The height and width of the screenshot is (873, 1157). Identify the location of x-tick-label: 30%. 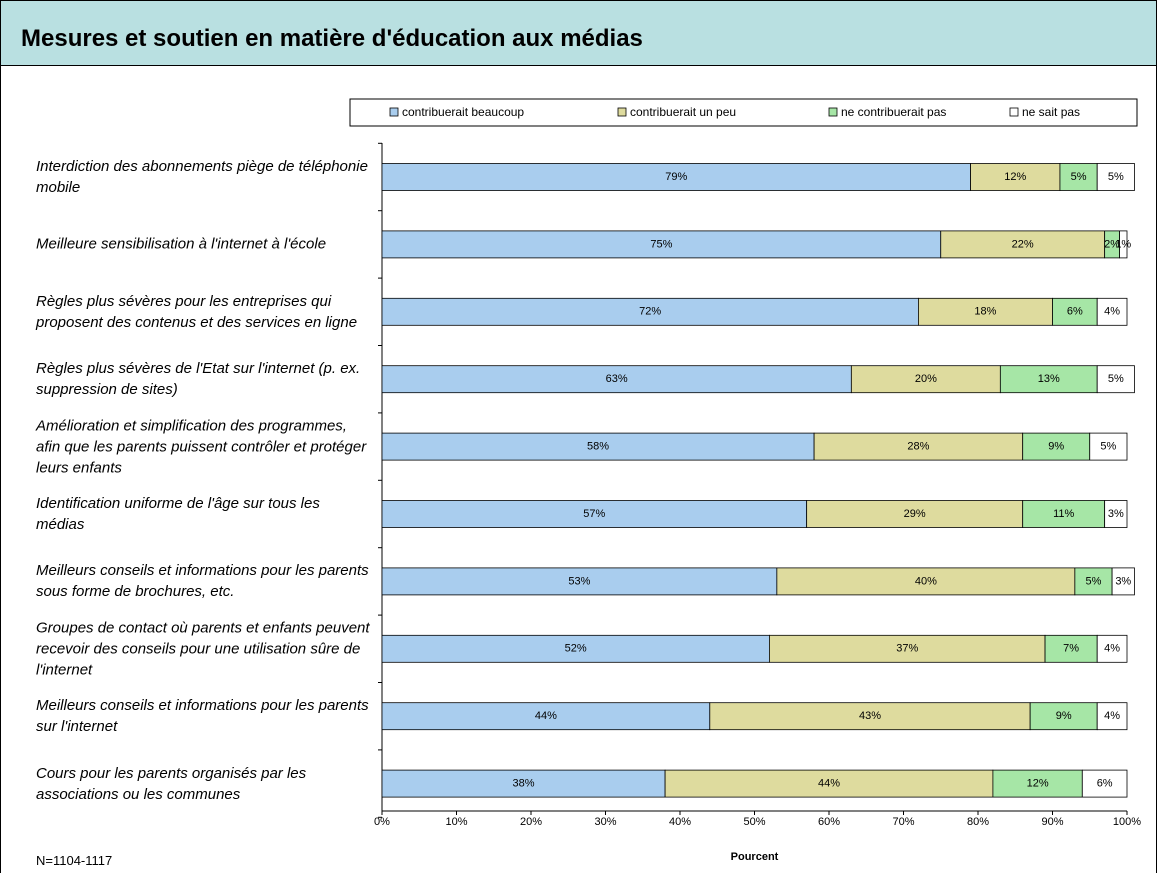
(605, 822).